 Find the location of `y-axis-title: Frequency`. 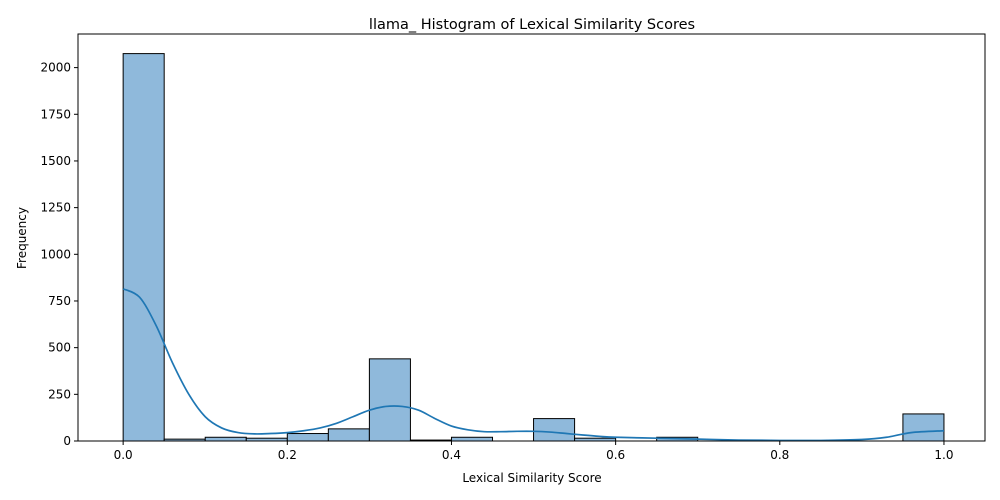

y-axis-title: Frequency is located at coordinates (22, 238).